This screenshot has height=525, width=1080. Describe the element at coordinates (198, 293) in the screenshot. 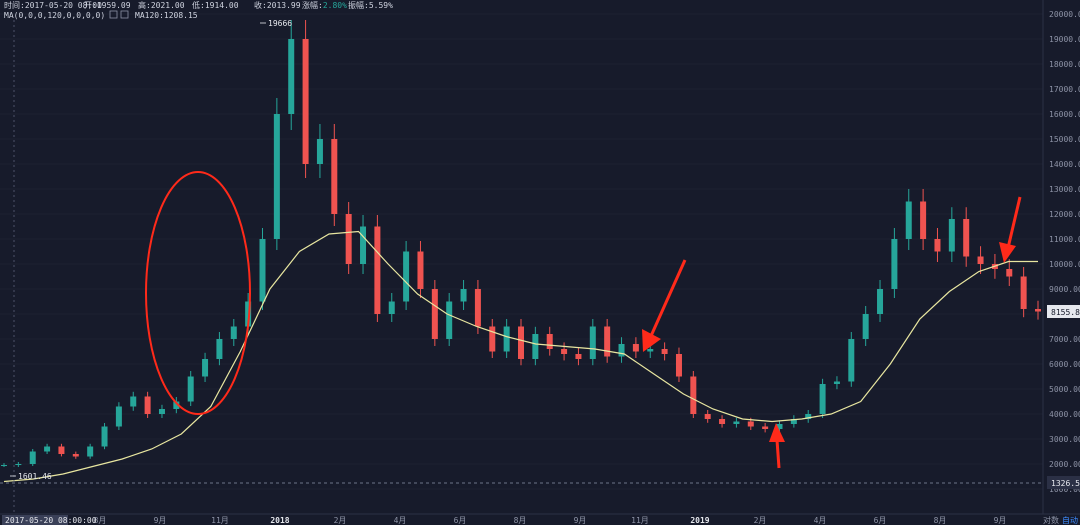

I see `highlight-ellipse` at that location.